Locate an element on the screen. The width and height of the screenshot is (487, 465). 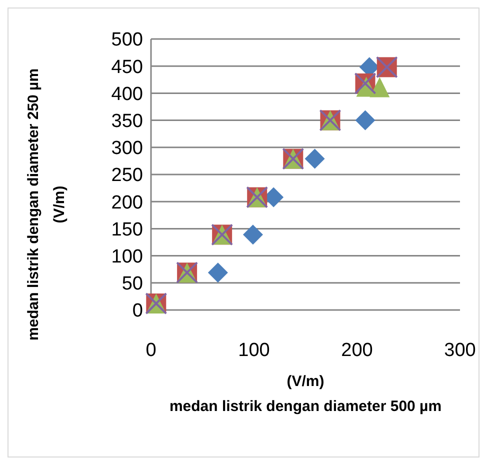
x-tick-label: 0 is located at coordinates (151, 350).